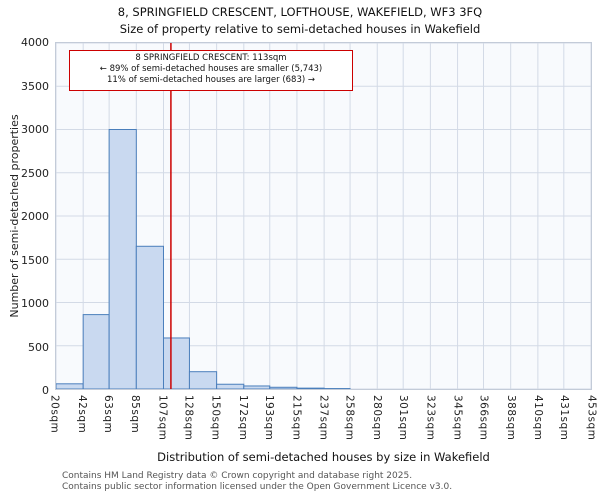 The width and height of the screenshot is (600, 500). I want to click on x-tick-label: 42sqm, so click(81, 414).